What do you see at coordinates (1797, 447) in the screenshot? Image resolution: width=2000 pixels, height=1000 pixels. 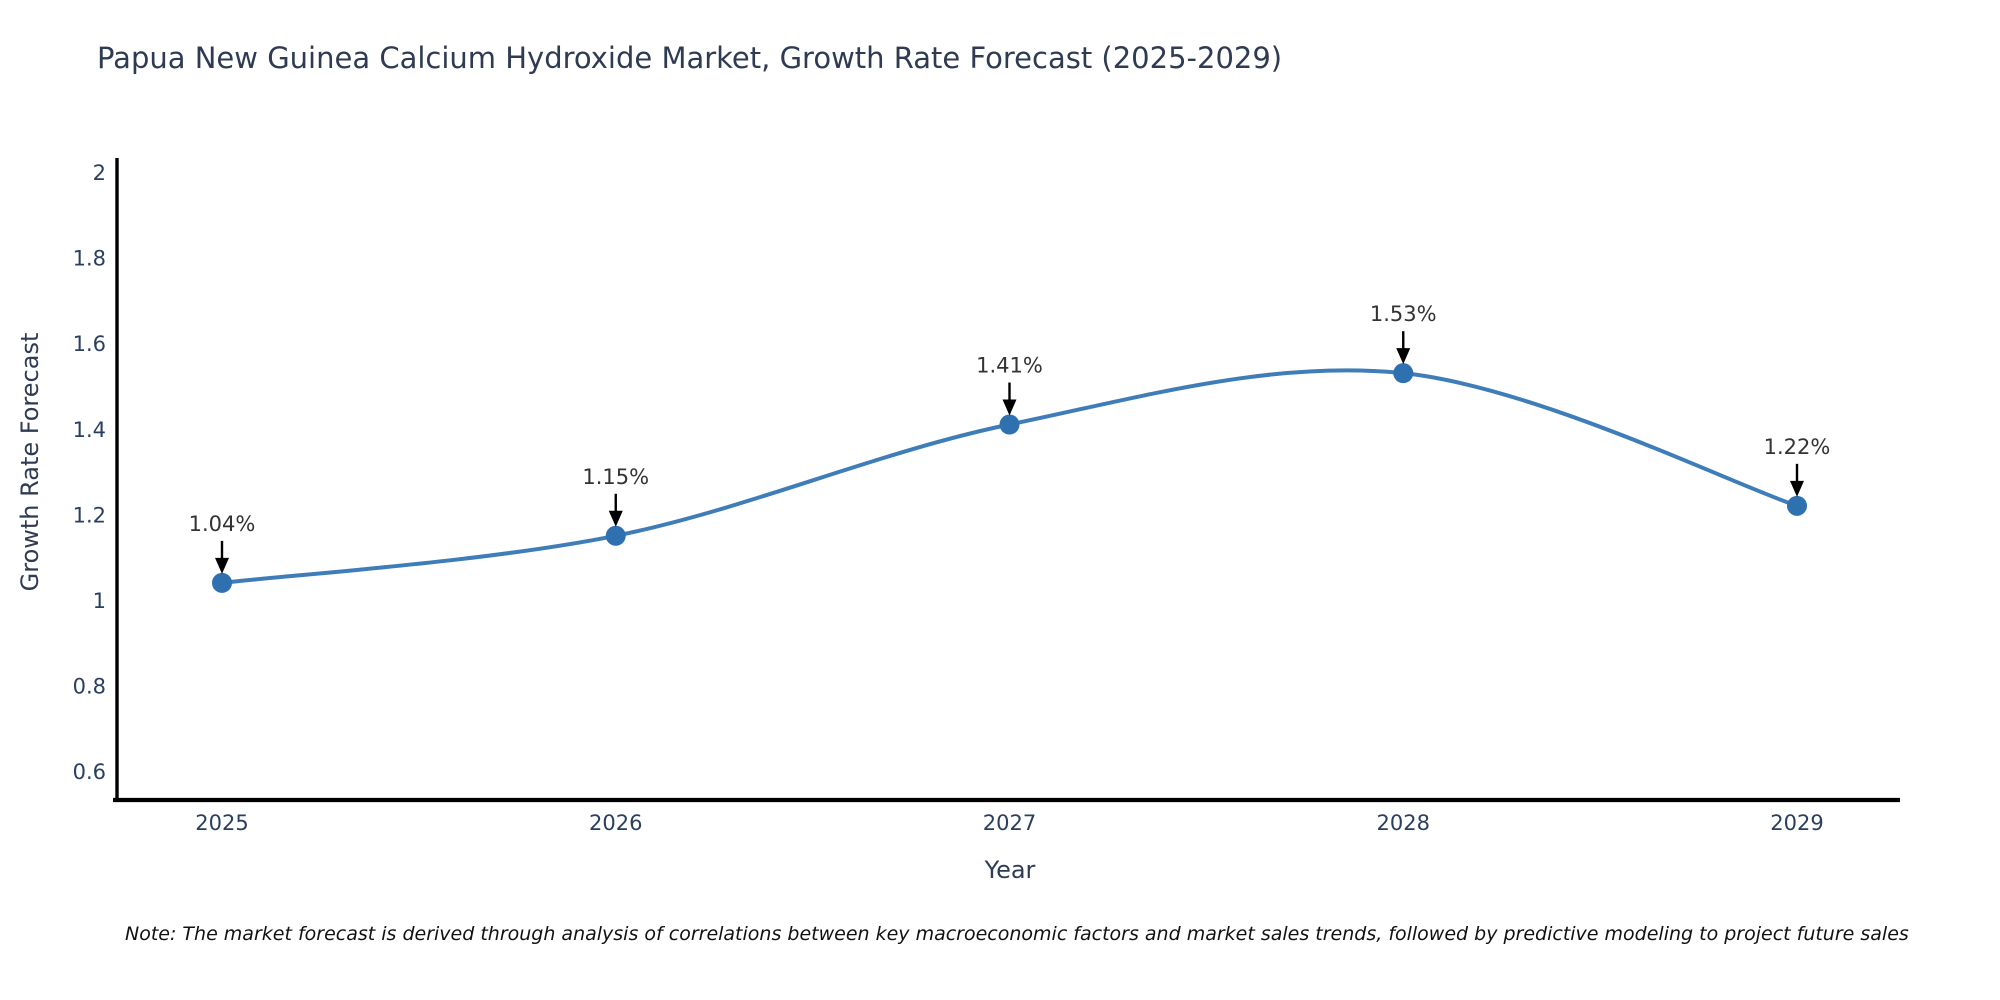 I see `annotation-label: 1.22%` at bounding box center [1797, 447].